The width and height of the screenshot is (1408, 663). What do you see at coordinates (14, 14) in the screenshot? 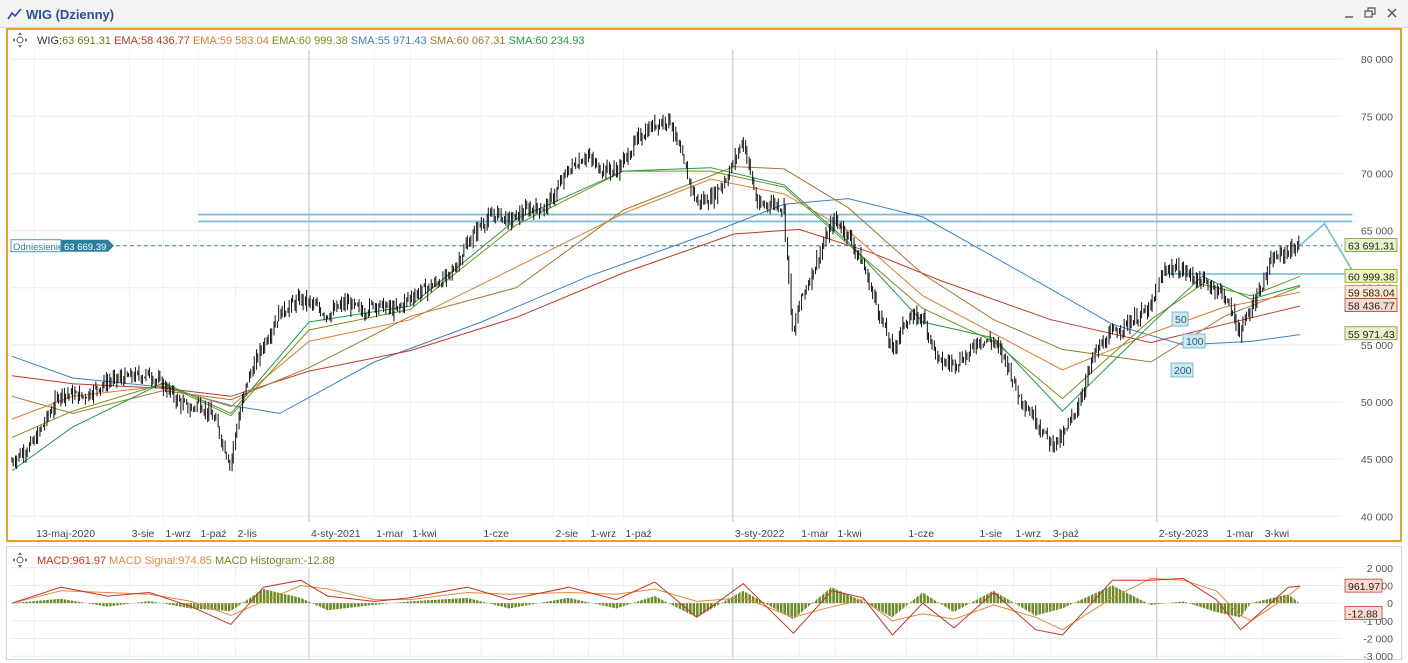
I see `line-chart-icon` at bounding box center [14, 14].